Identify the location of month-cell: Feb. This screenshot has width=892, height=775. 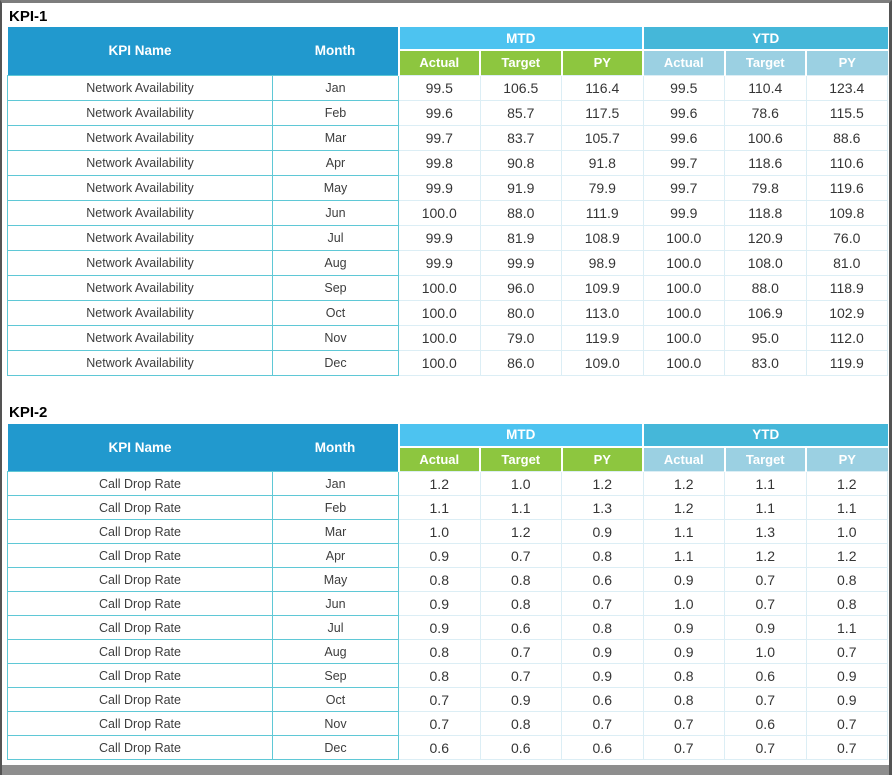
(335, 112).